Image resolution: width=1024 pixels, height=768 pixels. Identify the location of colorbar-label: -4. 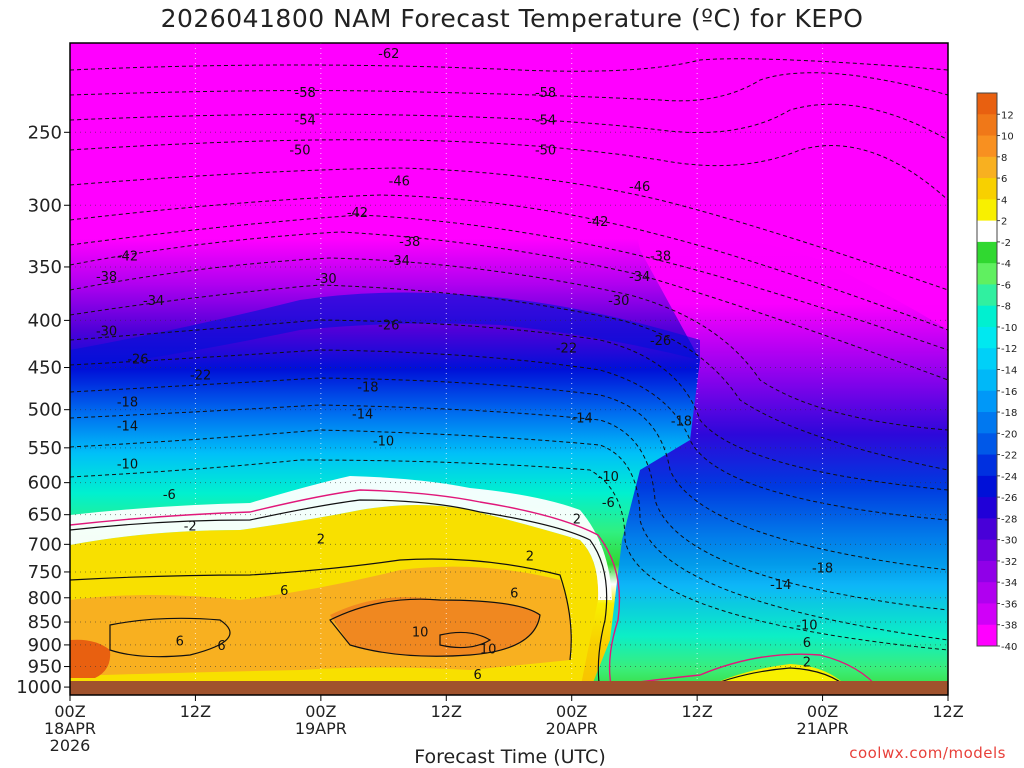
(1006, 264).